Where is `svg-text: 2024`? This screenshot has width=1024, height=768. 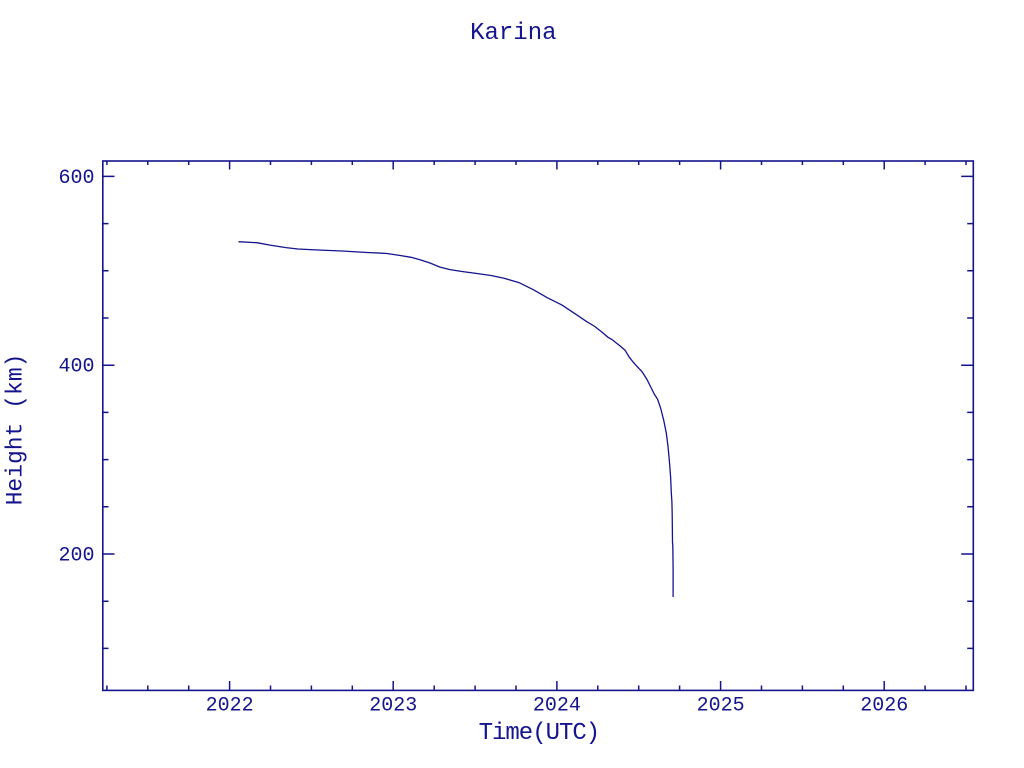 svg-text: 2024 is located at coordinates (557, 706).